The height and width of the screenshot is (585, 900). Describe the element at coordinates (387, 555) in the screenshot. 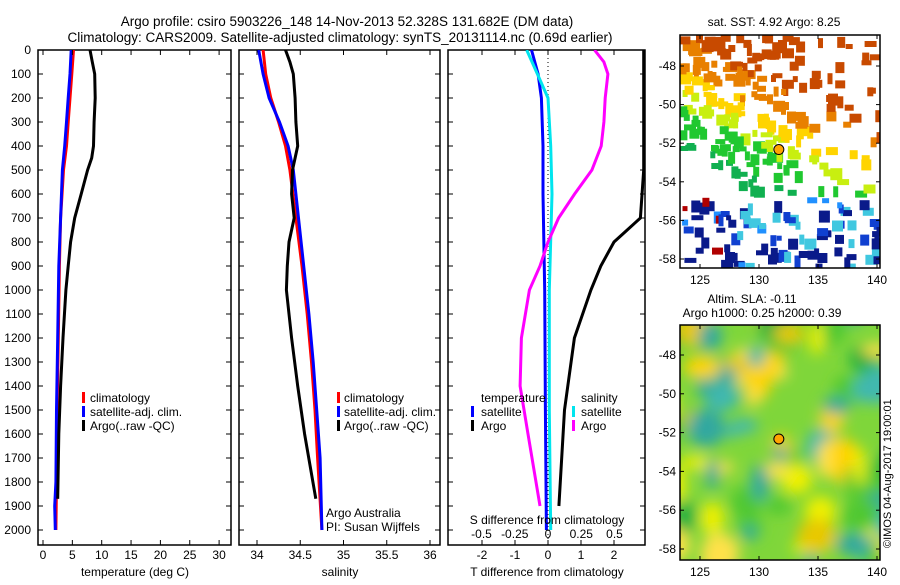

I see `x-tick-label: 35.5` at that location.